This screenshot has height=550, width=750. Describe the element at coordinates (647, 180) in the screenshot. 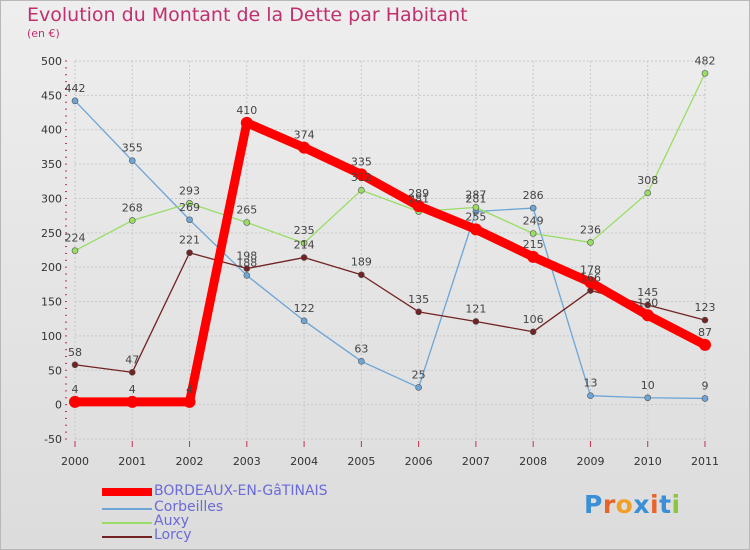

I see `data-label: 308` at that location.